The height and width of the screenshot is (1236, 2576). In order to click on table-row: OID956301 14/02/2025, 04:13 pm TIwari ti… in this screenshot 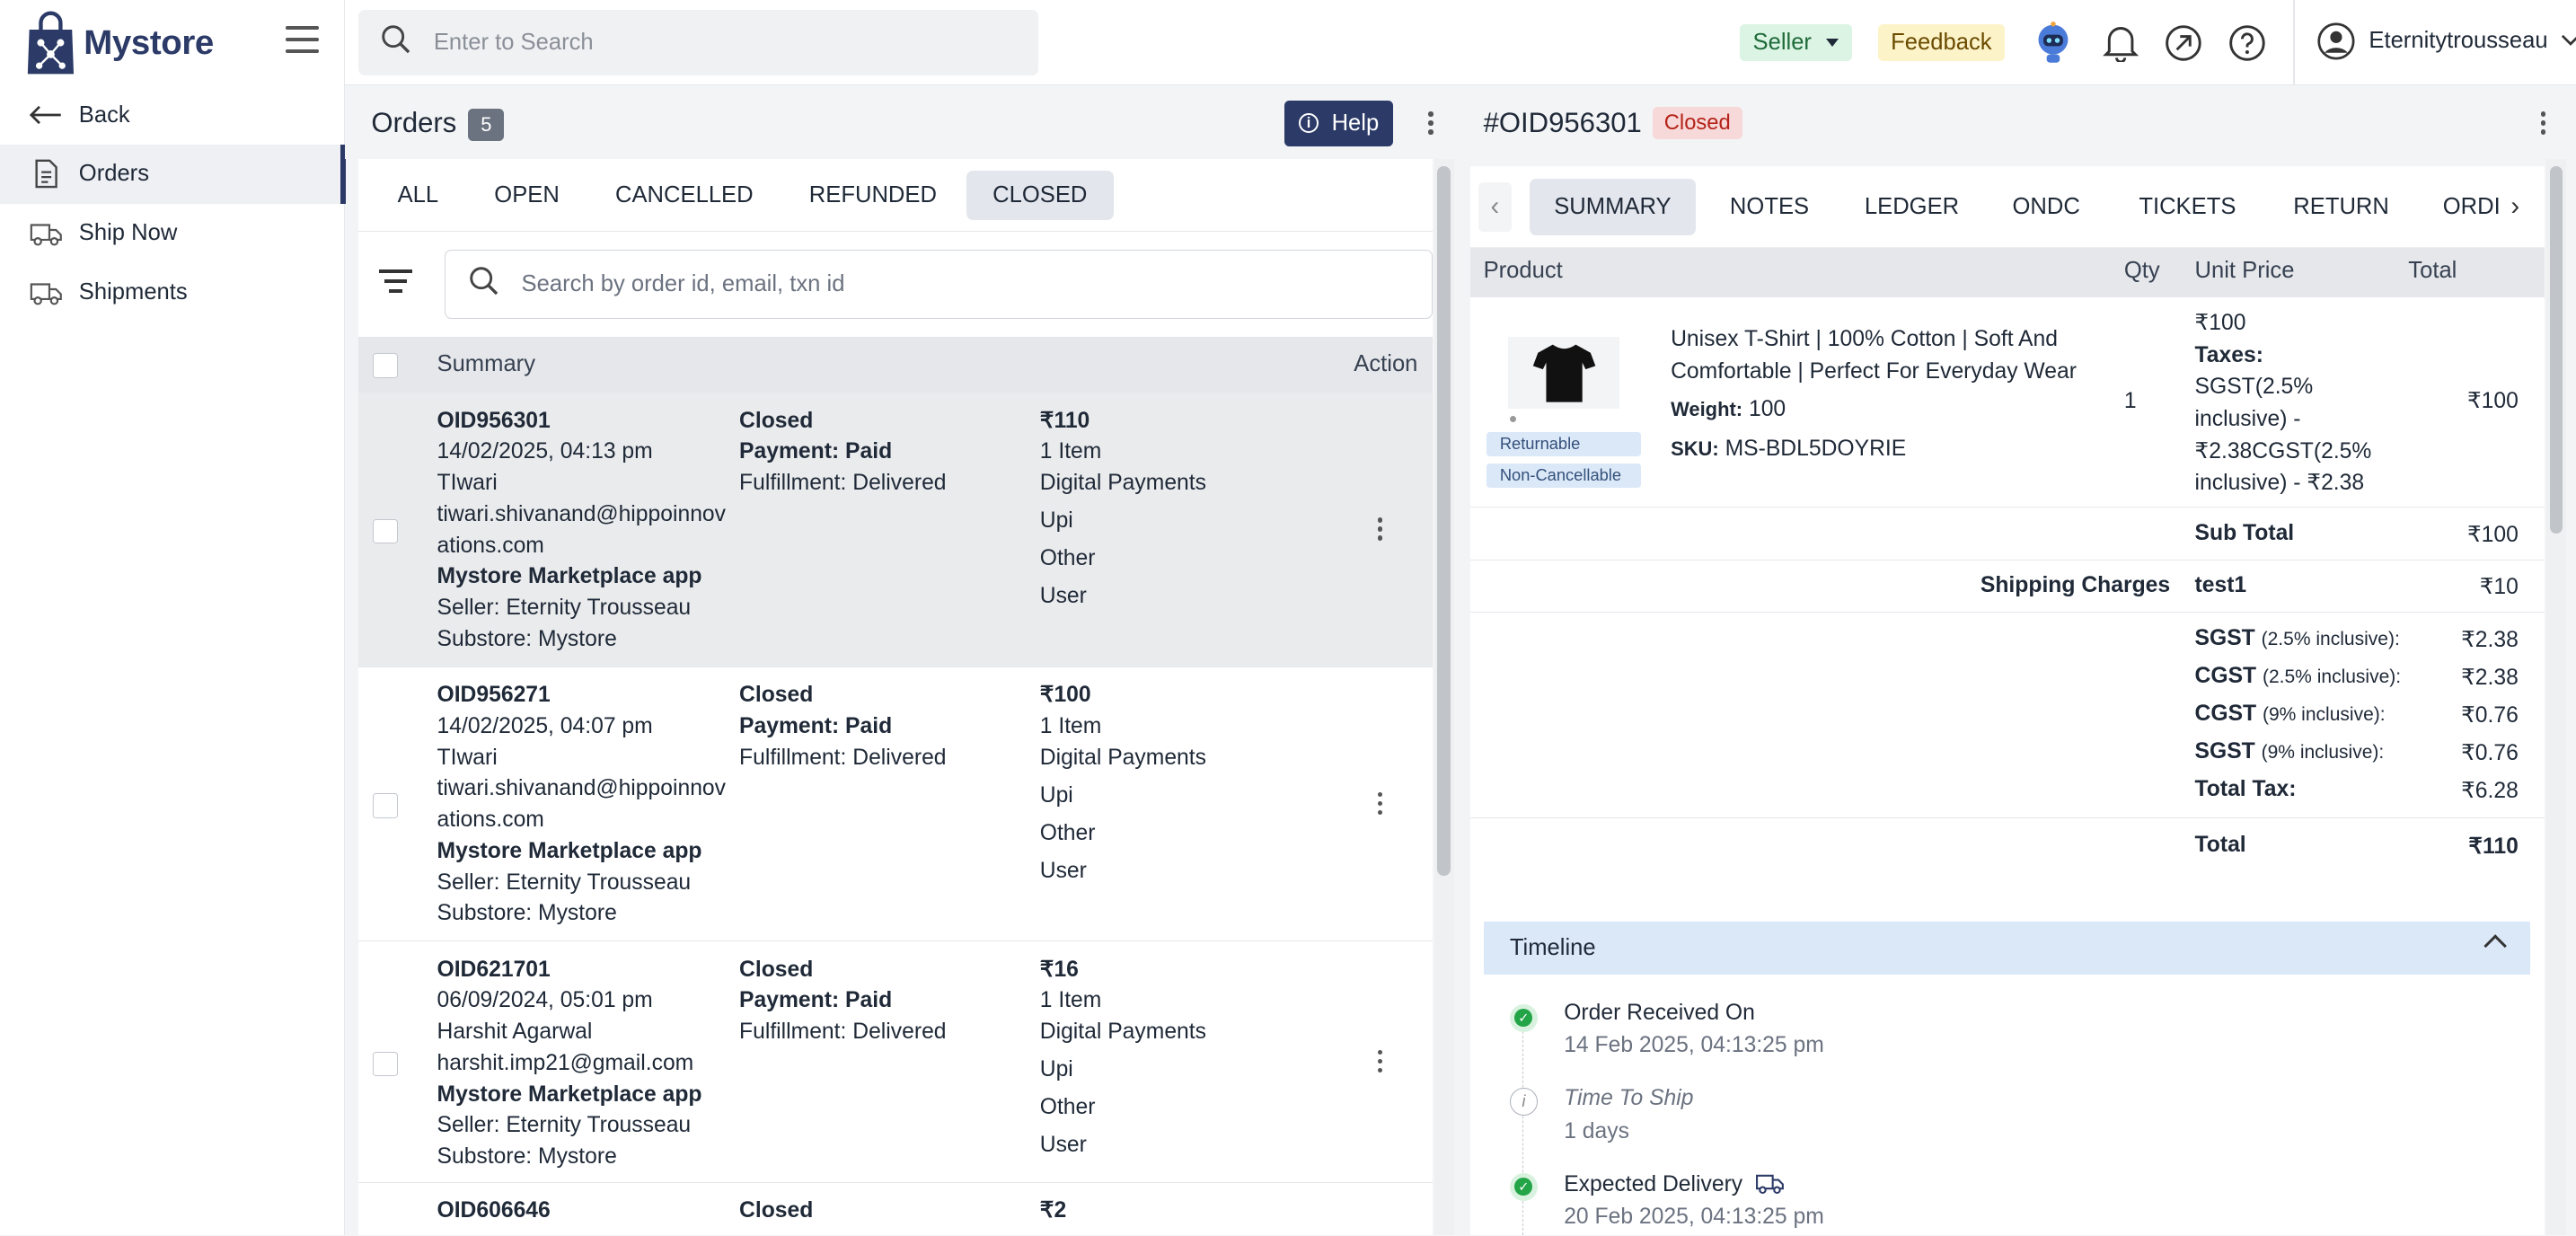, I will do `click(895, 530)`.